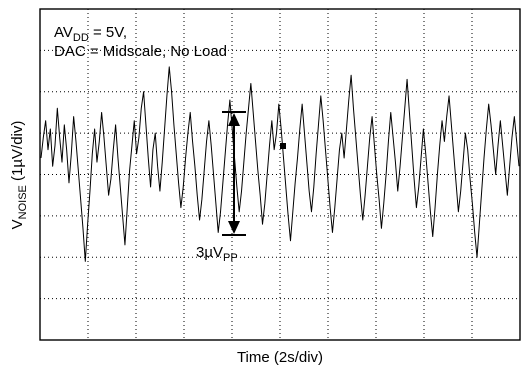  I want to click on trigger-marker, so click(283, 146).